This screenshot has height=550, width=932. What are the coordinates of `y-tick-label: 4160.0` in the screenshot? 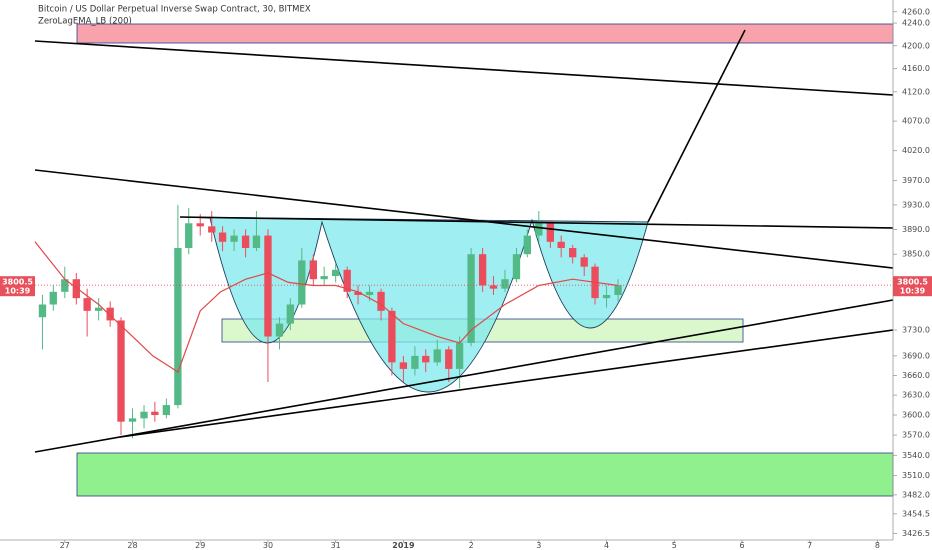 It's located at (916, 68).